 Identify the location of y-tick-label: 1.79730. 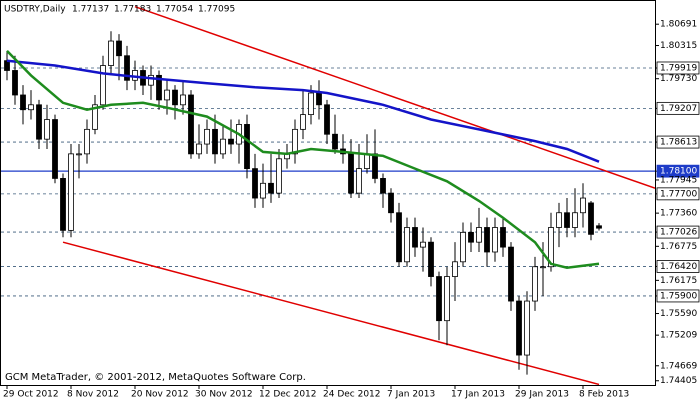
(678, 79).